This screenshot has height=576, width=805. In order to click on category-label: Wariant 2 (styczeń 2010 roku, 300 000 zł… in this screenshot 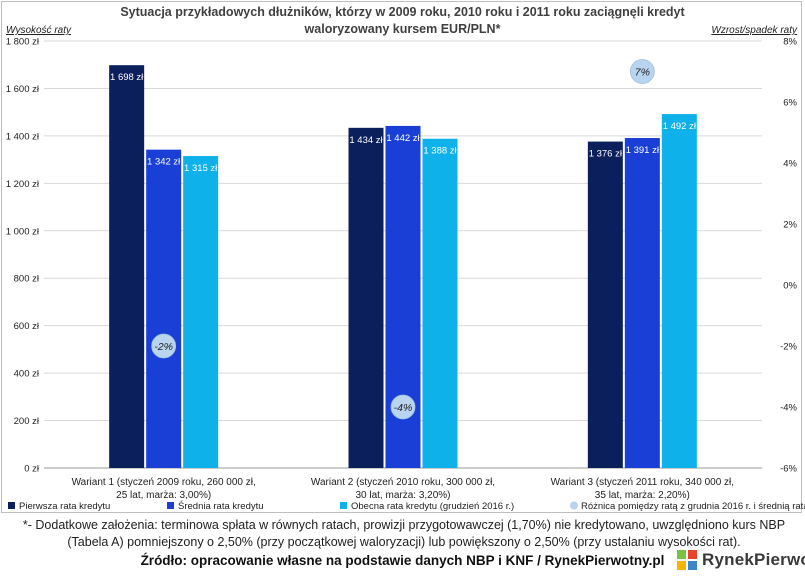, I will do `click(403, 482)`.